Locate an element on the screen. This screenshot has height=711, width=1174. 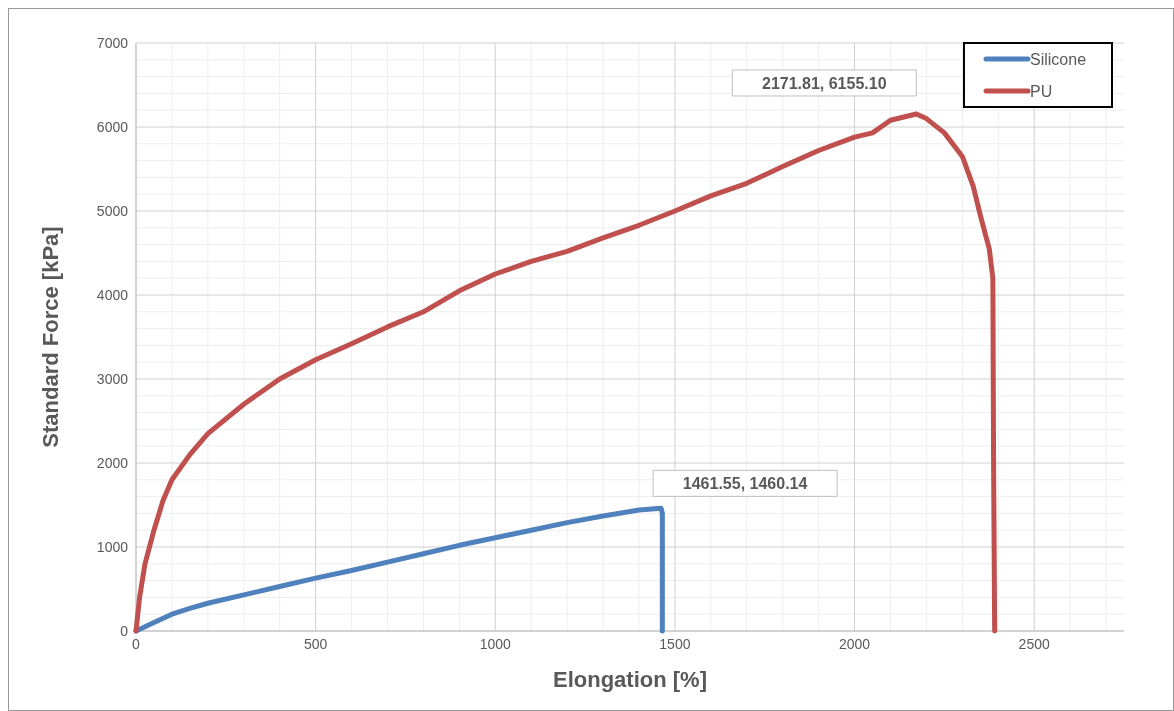
y-tick-label: 1000 is located at coordinates (112, 547).